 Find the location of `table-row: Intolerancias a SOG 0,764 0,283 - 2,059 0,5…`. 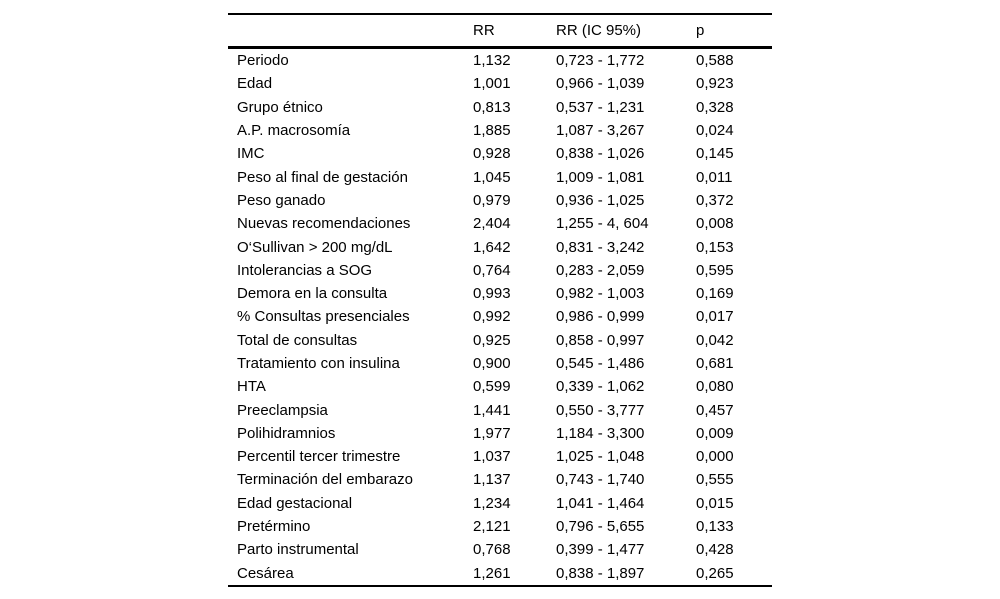

table-row: Intolerancias a SOG 0,764 0,283 - 2,059 0,5… is located at coordinates (500, 270).